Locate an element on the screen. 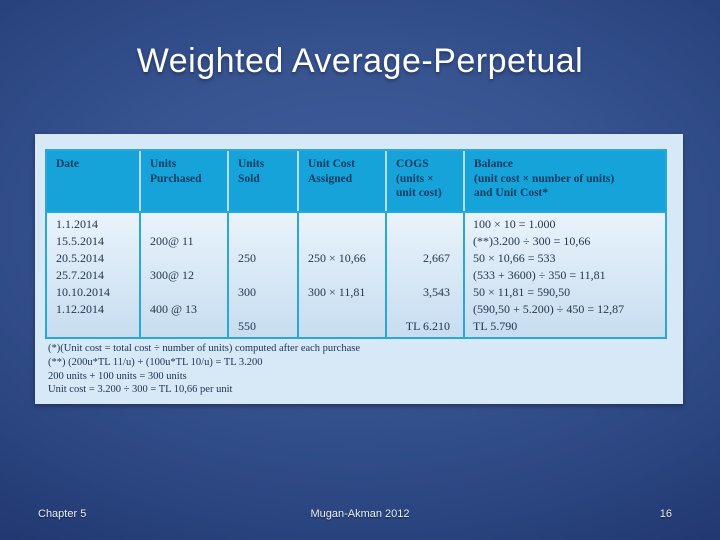  cogs-cell: 3,543 is located at coordinates (436, 292).